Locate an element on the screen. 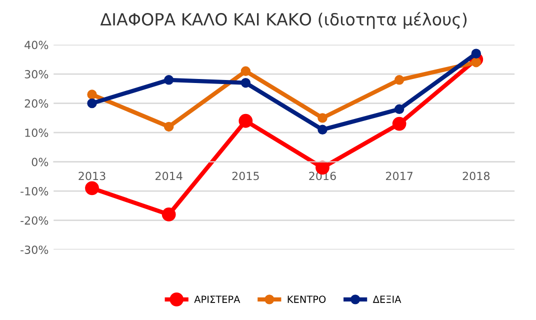  legend-label: ΔΕΞΙΑ is located at coordinates (387, 299).